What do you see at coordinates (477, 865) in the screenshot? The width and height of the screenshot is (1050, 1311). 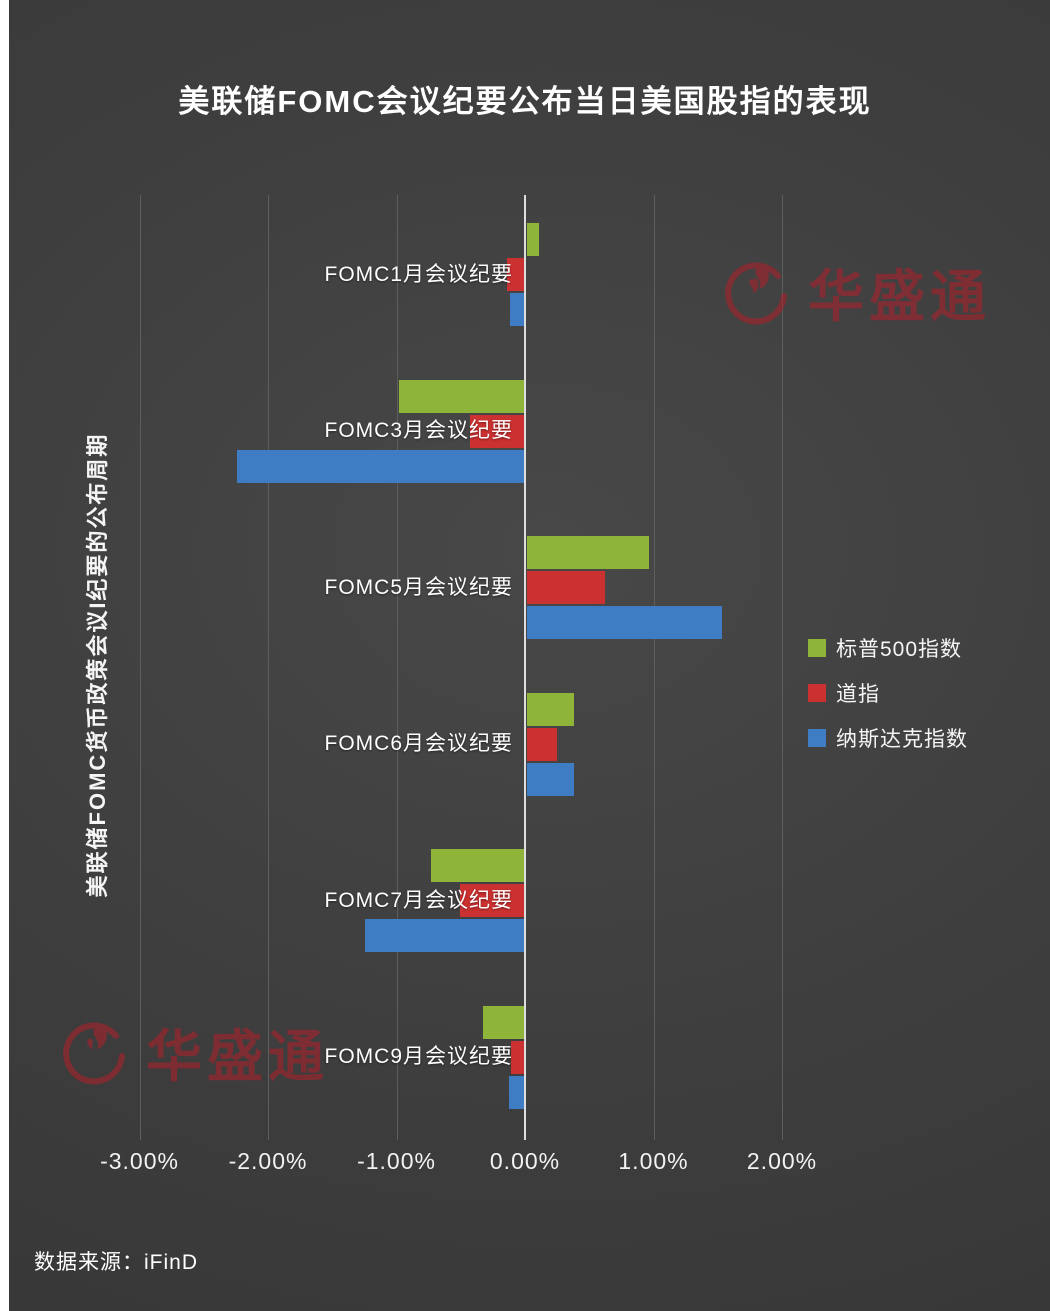 I see `bar-标普500指数-FOMC7月会议纪要` at bounding box center [477, 865].